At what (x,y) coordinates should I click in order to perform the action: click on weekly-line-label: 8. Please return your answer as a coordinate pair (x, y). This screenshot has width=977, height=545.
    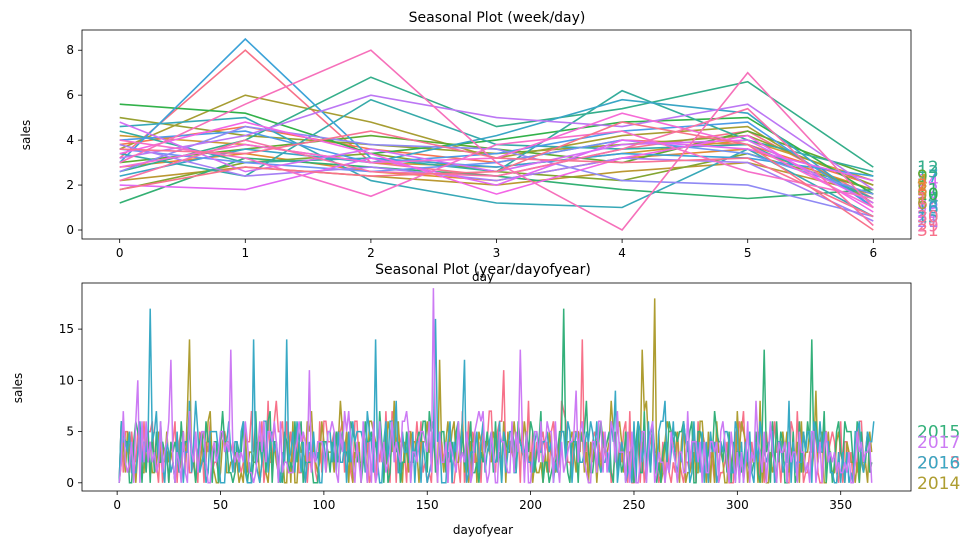
    Looking at the image, I should click on (922, 191).